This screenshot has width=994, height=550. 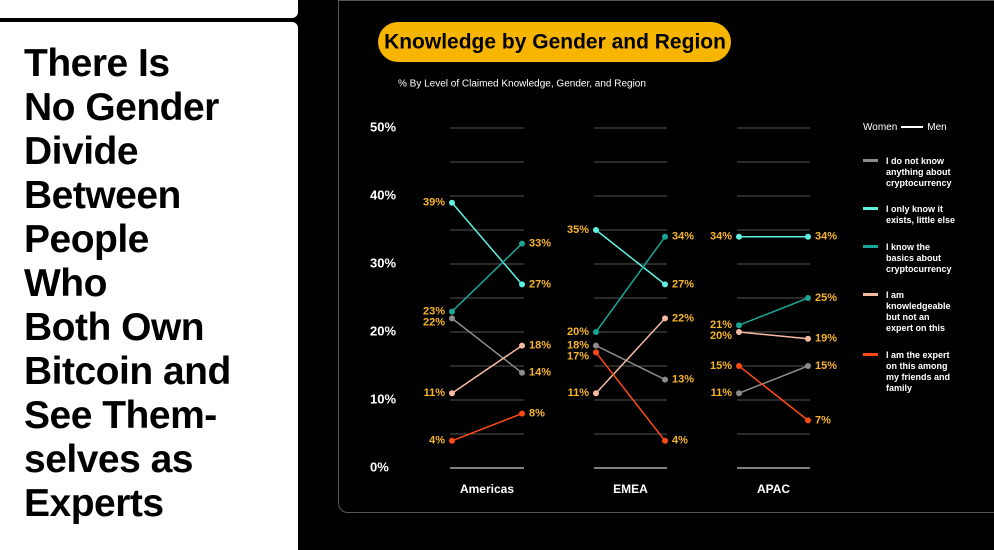 I want to click on value-label: 4%, so click(x=680, y=441).